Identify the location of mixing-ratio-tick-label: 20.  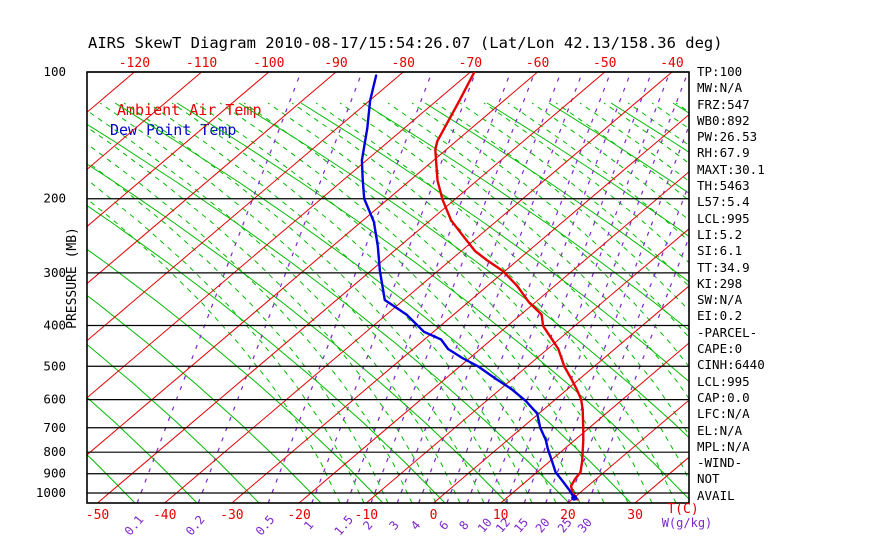
(543, 525).